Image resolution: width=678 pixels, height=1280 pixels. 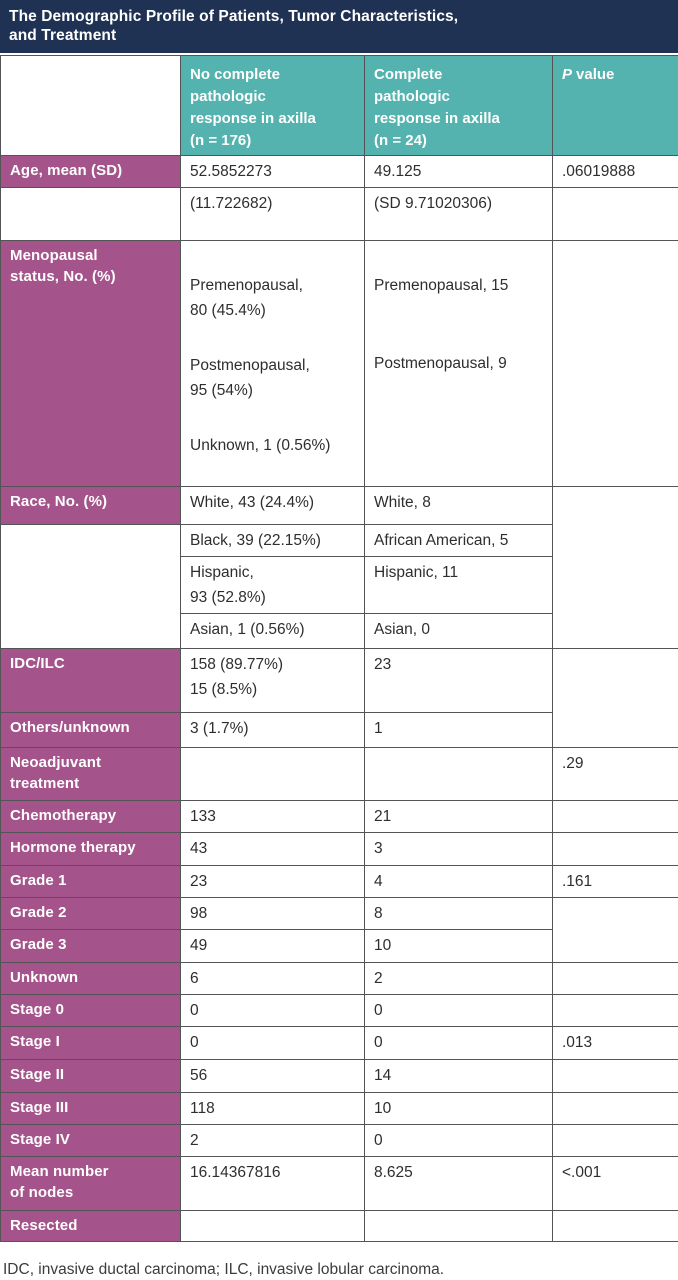 What do you see at coordinates (615, 774) in the screenshot?
I see `p-value-cell: .29` at bounding box center [615, 774].